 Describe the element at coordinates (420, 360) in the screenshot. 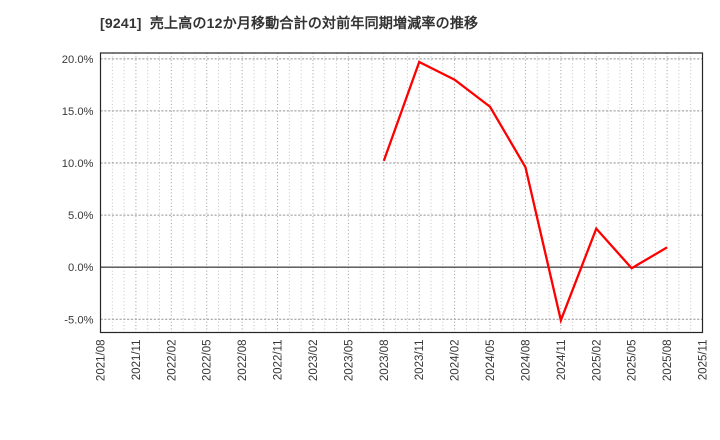

I see `x-tick-label: 2023/11` at that location.